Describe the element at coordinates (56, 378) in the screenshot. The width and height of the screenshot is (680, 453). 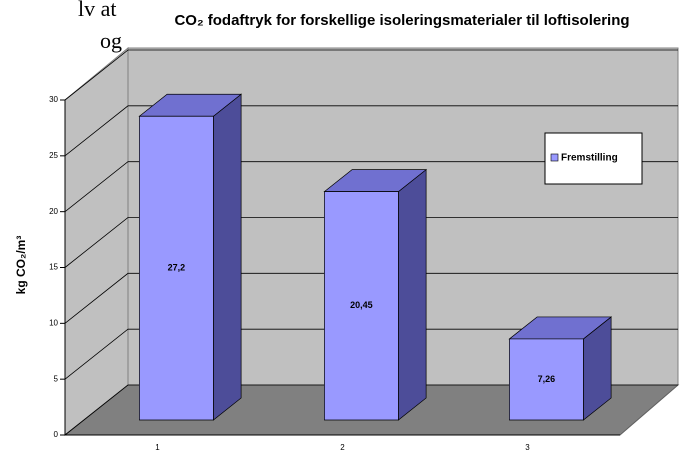
I see `y-tick-label: 5` at that location.